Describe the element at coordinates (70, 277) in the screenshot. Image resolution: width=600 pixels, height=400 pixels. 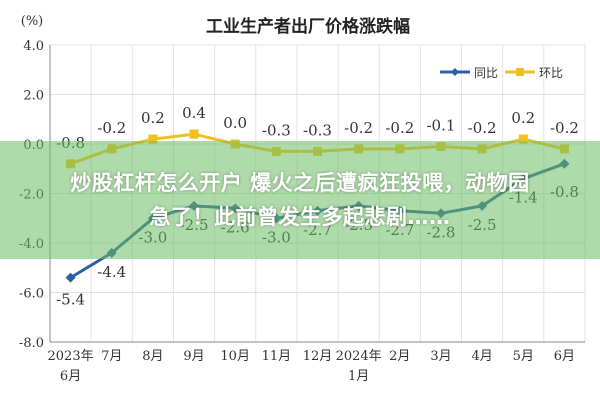
I see `yoy-data-point` at that location.